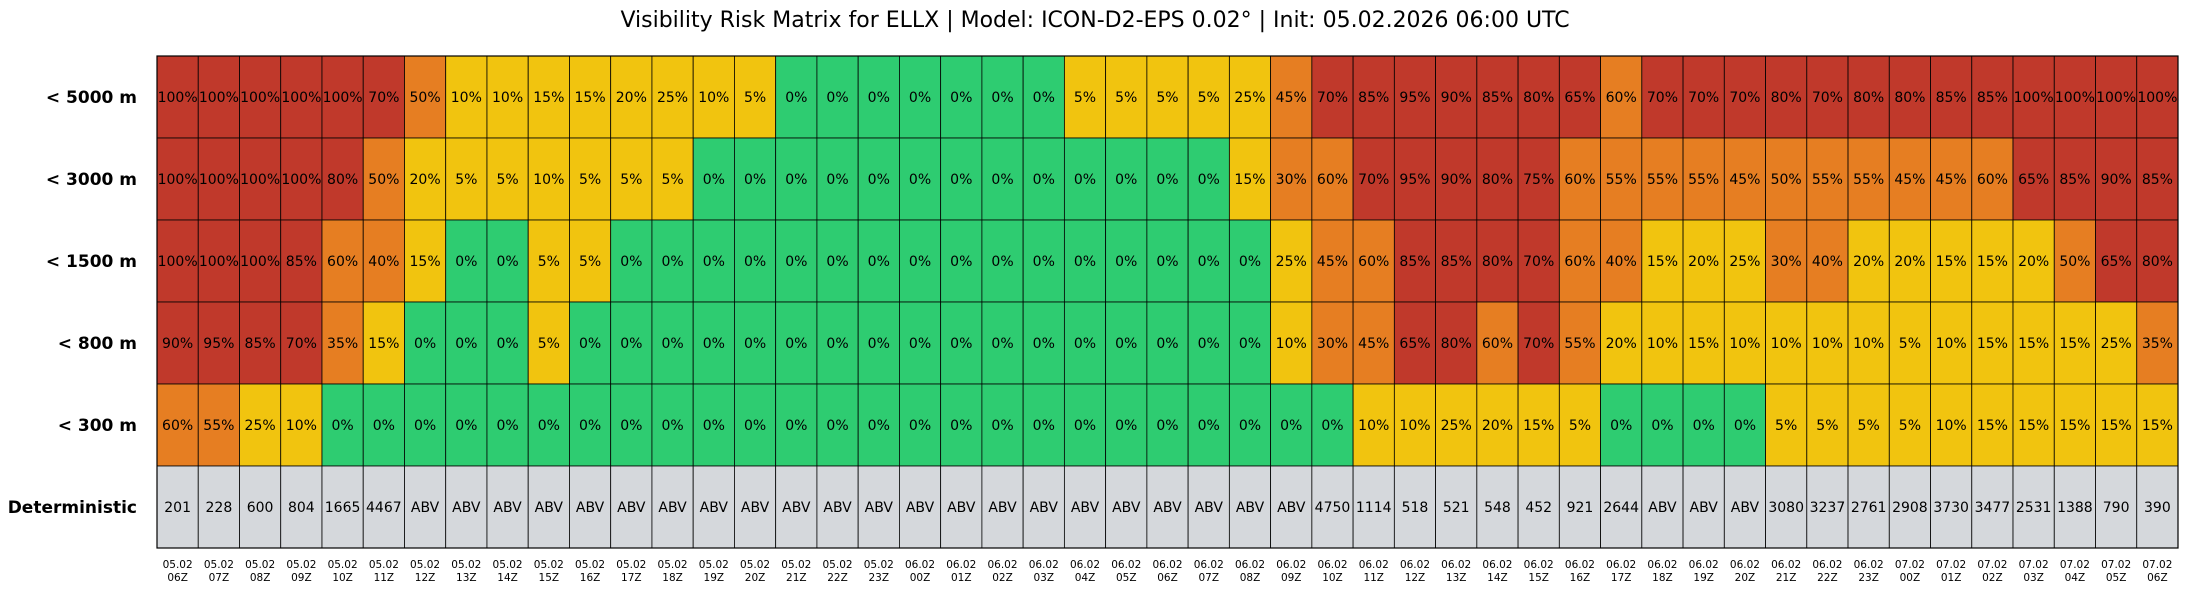 The width and height of the screenshot is (2190, 590). I want to click on deterministic-value: 1388, so click(2075, 508).